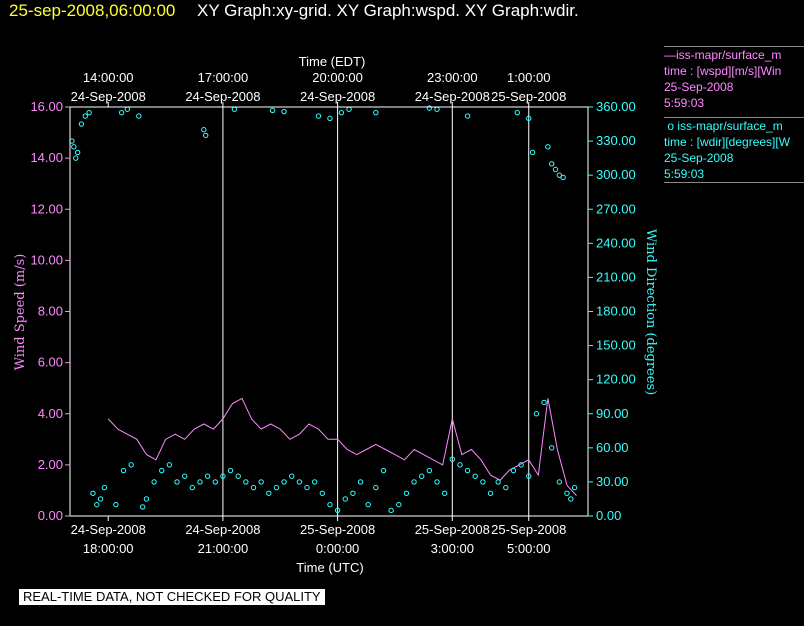 This screenshot has height=626, width=804. What do you see at coordinates (452, 96) in the screenshot?
I see `top-tick-date: 24-Sep-2008` at bounding box center [452, 96].